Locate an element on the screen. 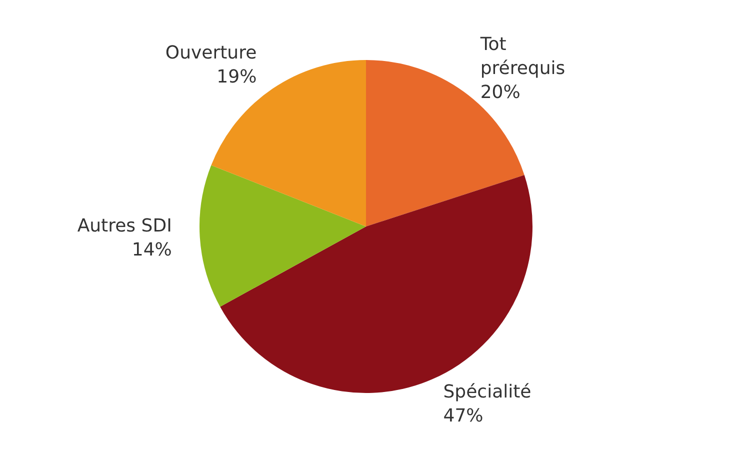  slice-label: Autres SDI is located at coordinates (124, 225).